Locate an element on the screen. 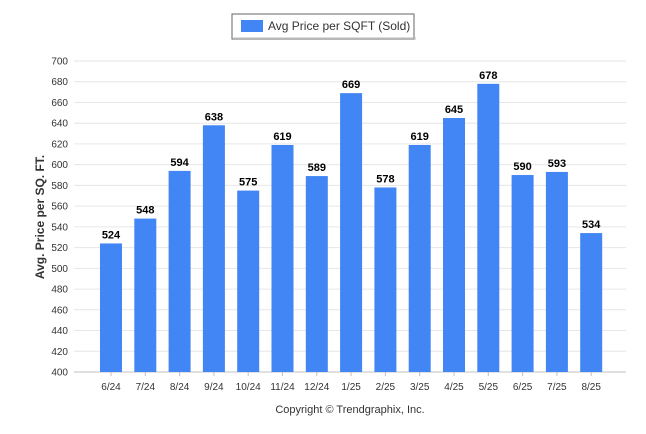  y-tick-label: 540 is located at coordinates (59, 227).